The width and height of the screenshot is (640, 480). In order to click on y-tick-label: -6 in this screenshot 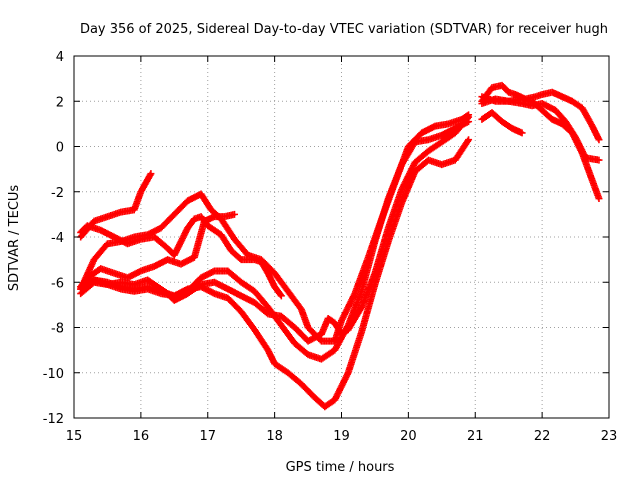, I will do `click(57, 283)`.